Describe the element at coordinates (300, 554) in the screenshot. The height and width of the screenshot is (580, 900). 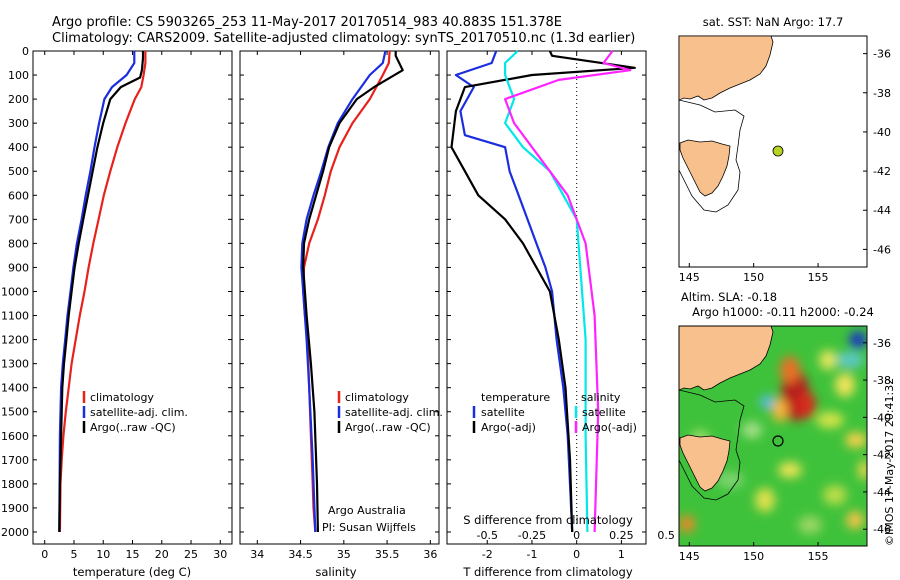
I see `x-tick-label: 34.5` at that location.